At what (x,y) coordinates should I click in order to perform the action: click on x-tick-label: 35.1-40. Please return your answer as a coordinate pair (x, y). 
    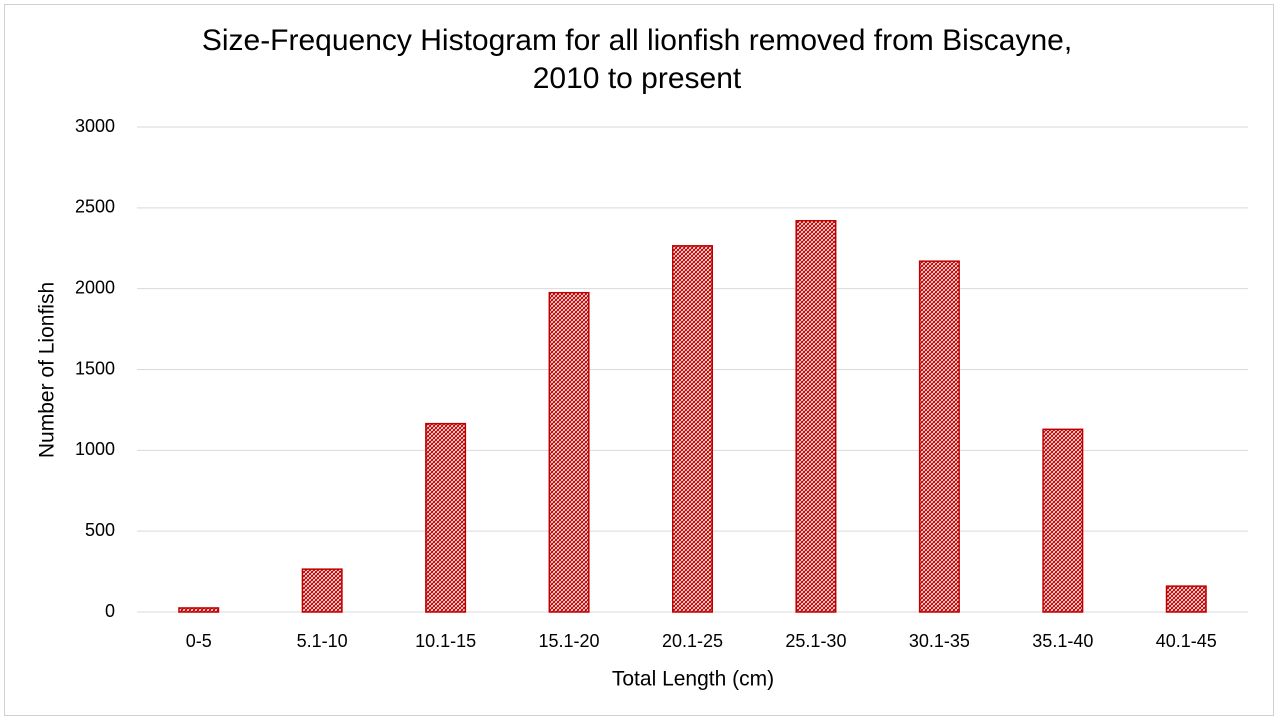
    Looking at the image, I should click on (1062, 641).